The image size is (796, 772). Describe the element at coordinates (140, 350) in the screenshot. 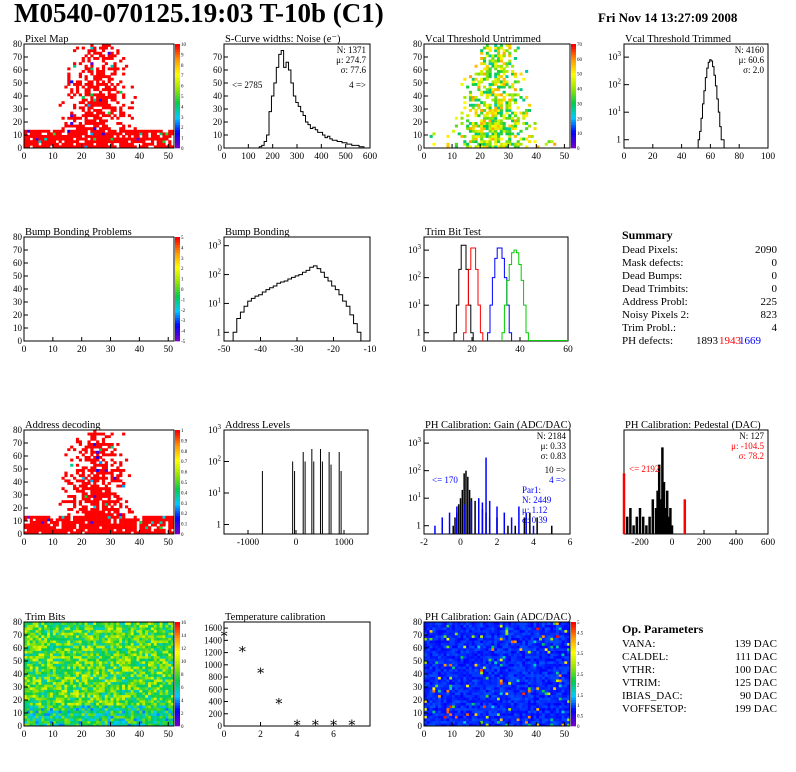

I see `x-tick-label: 40` at that location.